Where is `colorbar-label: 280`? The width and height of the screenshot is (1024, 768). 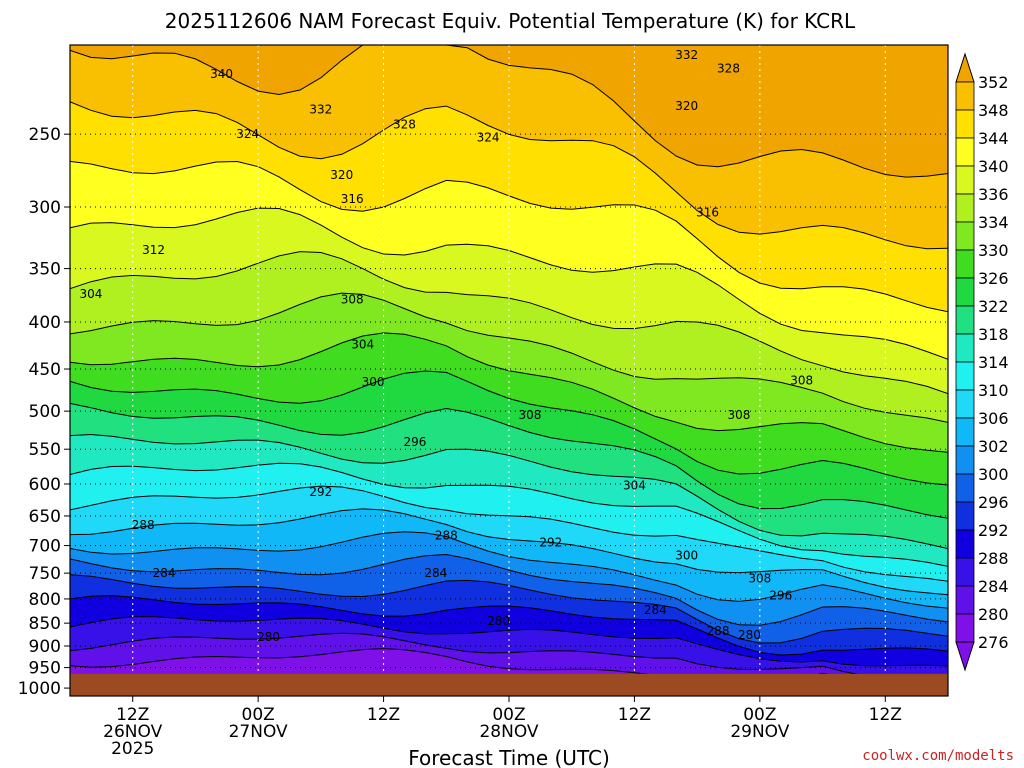
colorbar-label: 280 is located at coordinates (993, 614).